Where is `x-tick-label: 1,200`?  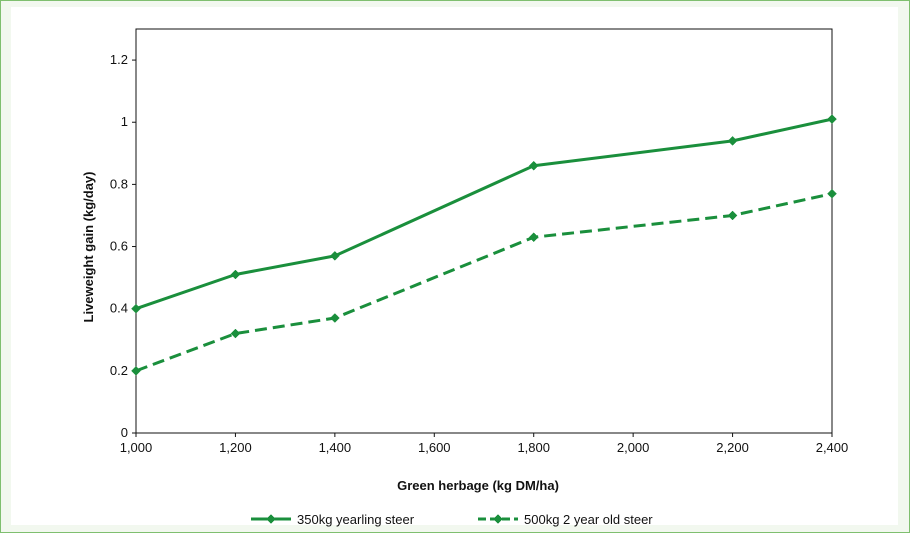
x-tick-label: 1,200 is located at coordinates (235, 447).